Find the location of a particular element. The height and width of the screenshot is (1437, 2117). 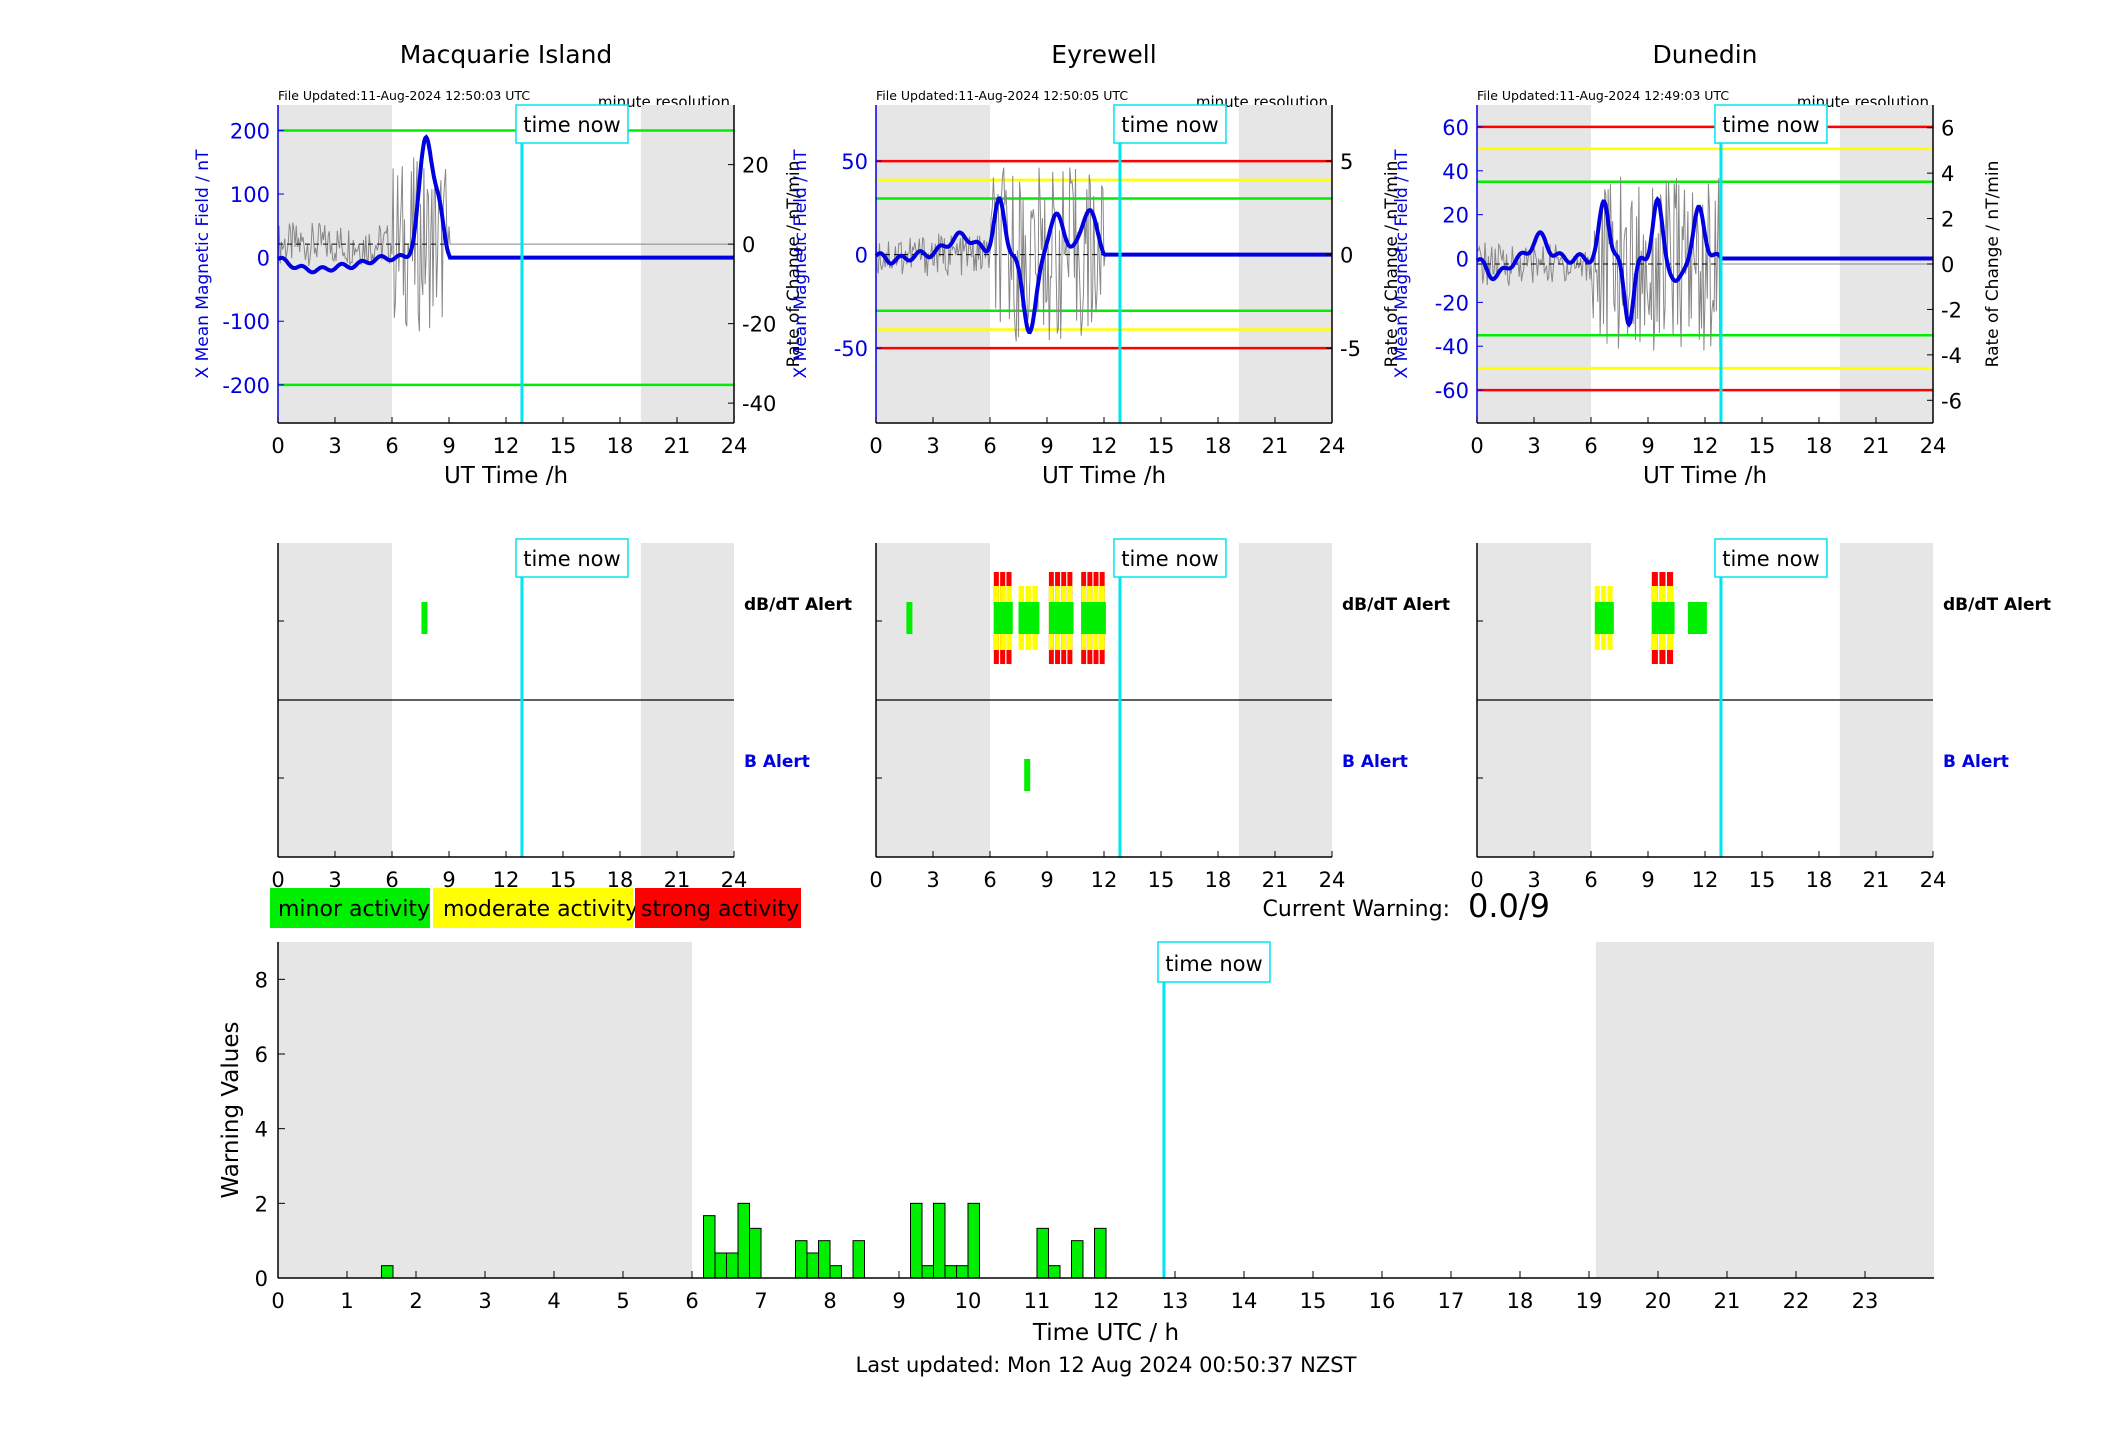

right-tick-label: -6 is located at coordinates (1951, 401).